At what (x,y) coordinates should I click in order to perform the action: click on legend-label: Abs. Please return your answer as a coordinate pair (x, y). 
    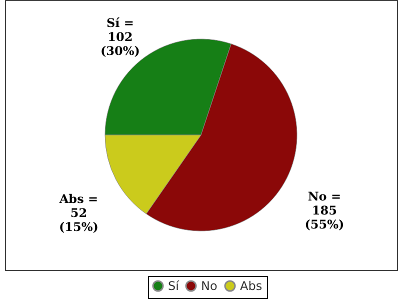
    Looking at the image, I should click on (251, 286).